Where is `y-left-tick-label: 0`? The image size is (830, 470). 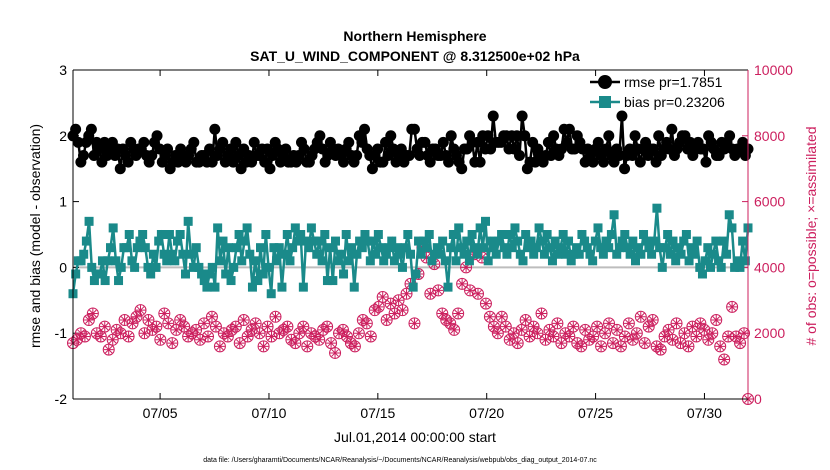
y-left-tick-label: 0 is located at coordinates (63, 267).